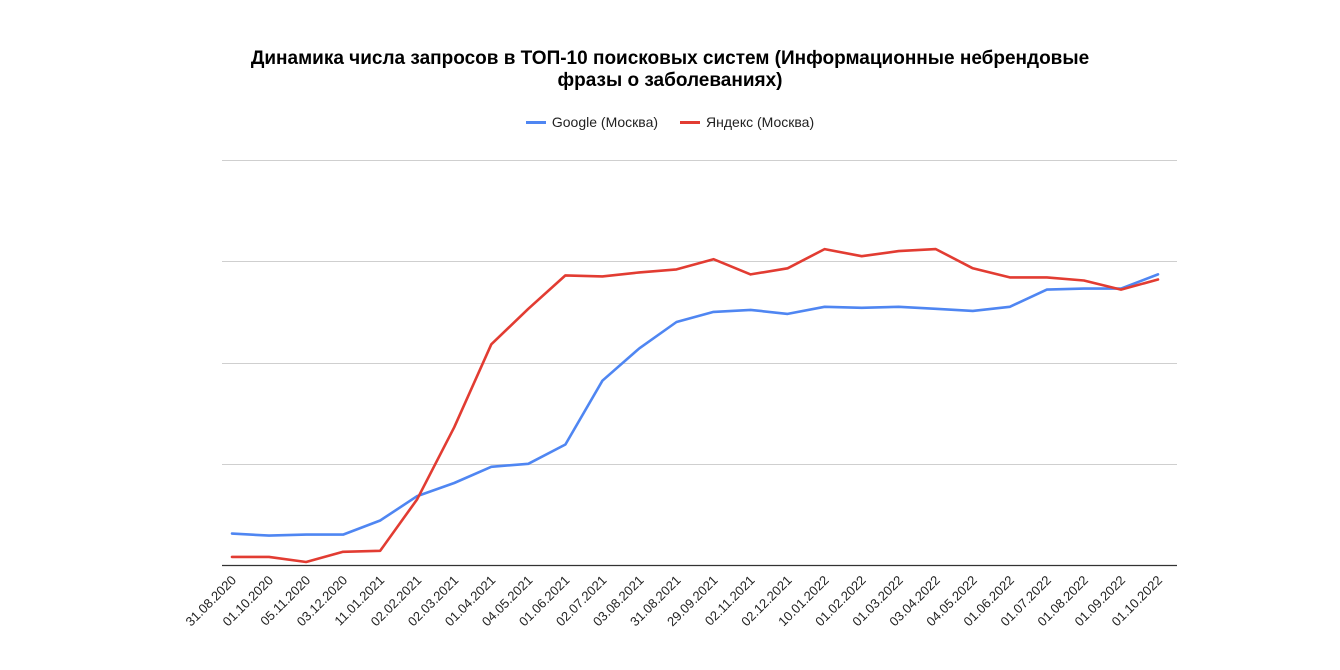 The image size is (1340, 670). What do you see at coordinates (670, 122) in the screenshot?
I see `chart-legend: Google (Москва) Яндекс (Москва)` at bounding box center [670, 122].